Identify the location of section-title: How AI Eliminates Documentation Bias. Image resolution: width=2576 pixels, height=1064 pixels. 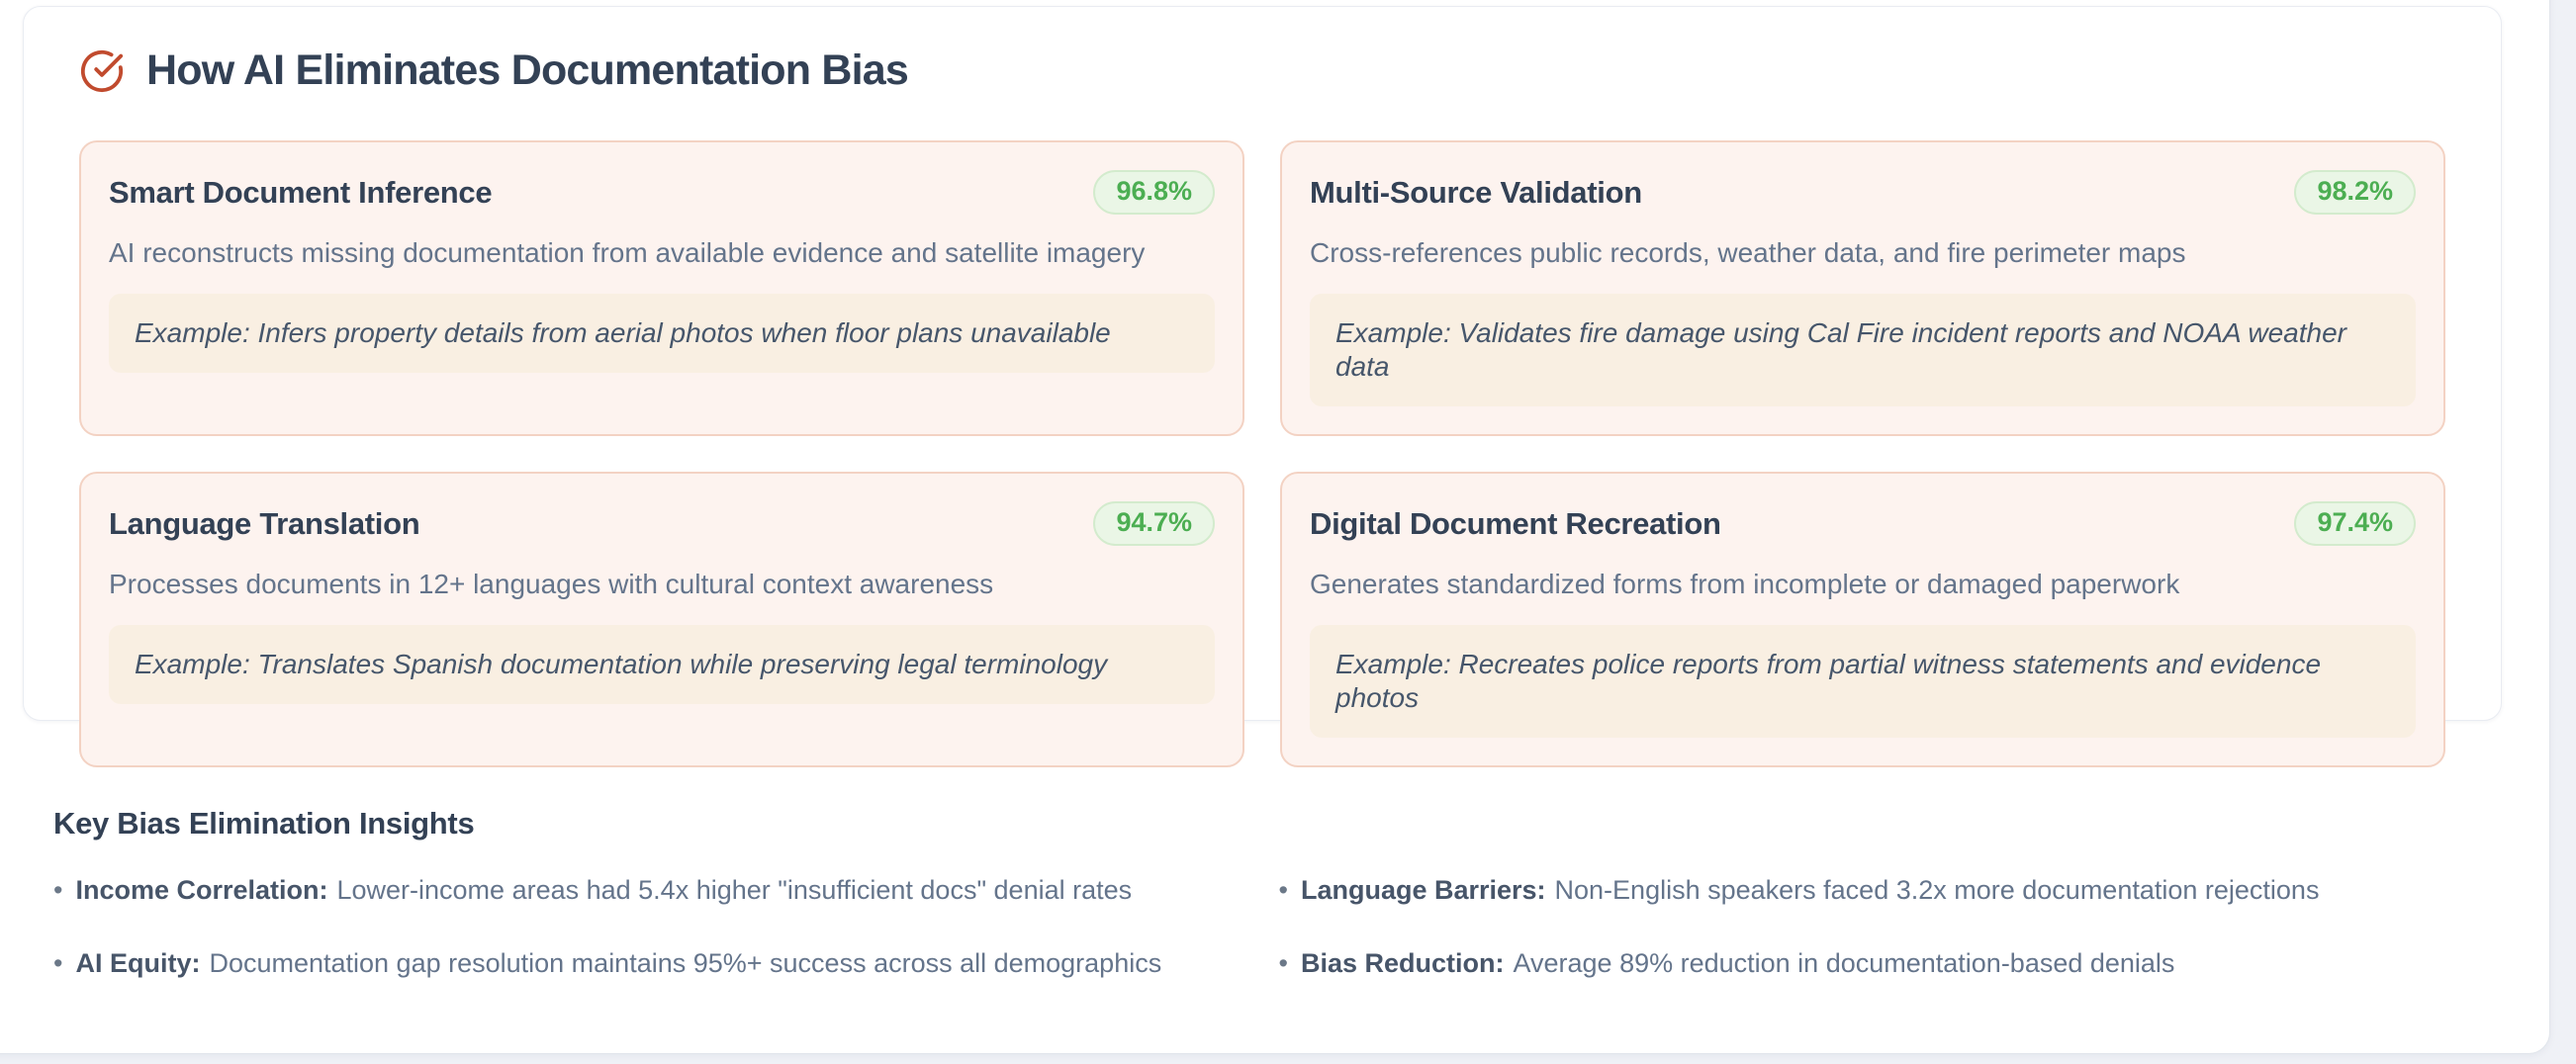
(528, 70).